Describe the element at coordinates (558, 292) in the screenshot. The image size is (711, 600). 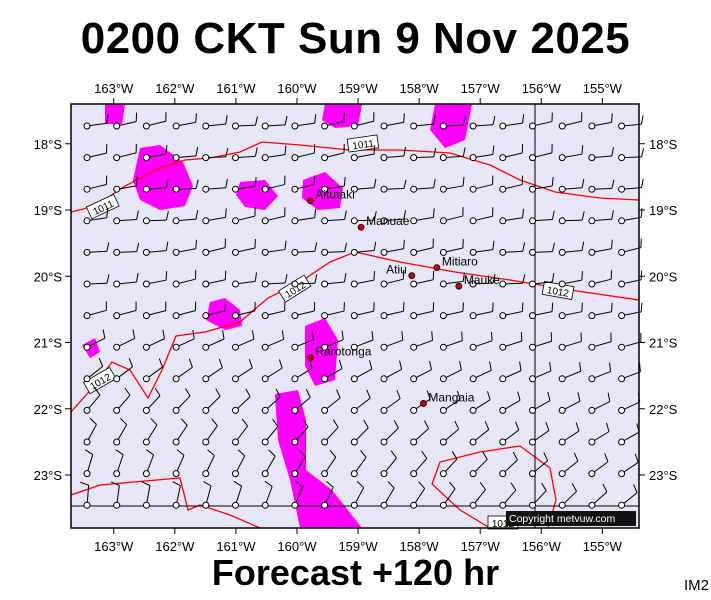
I see `svg-text: 1012` at that location.